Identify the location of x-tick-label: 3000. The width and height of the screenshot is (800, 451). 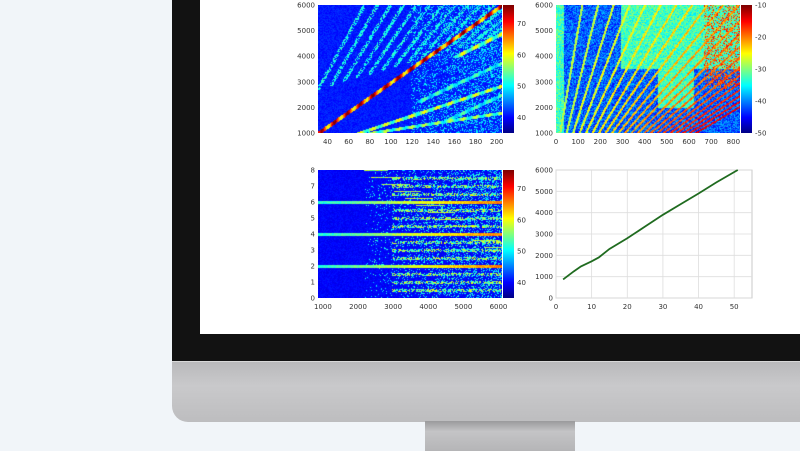
(393, 307).